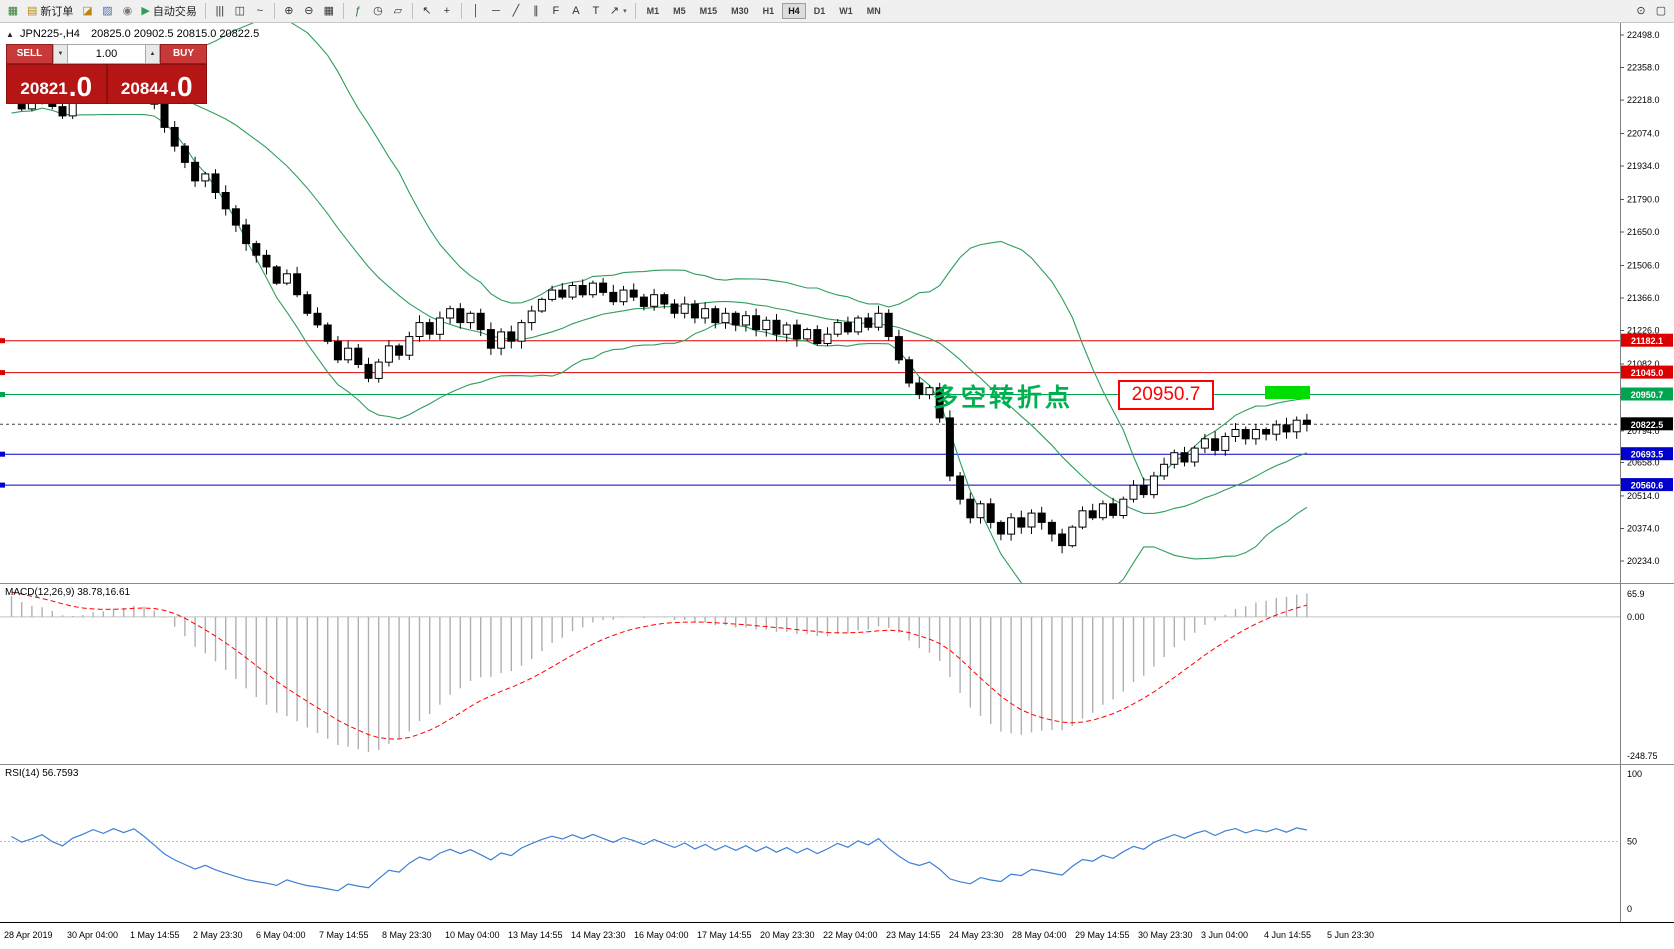 The height and width of the screenshot is (949, 1674). I want to click on time-axis-label: 8 May 23:30, so click(407, 935).